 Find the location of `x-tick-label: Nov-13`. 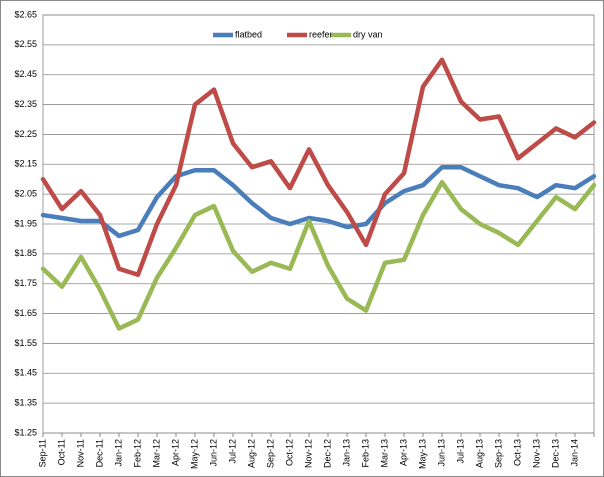

x-tick-label: Nov-13 is located at coordinates (536, 453).